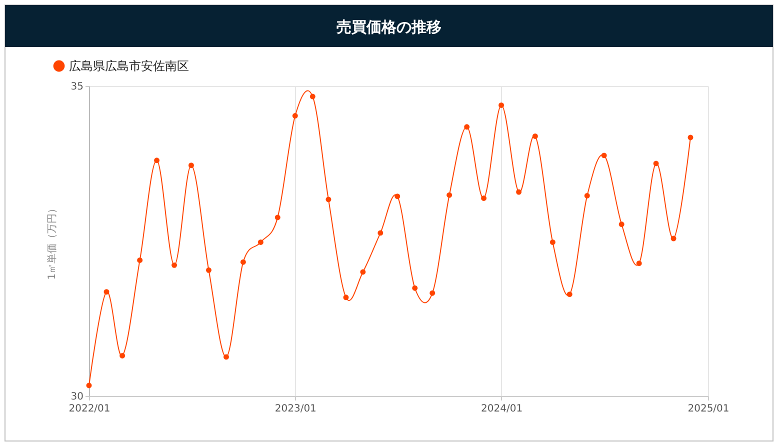  What do you see at coordinates (89, 409) in the screenshot?
I see `x-tick-label: 2022/01` at bounding box center [89, 409].